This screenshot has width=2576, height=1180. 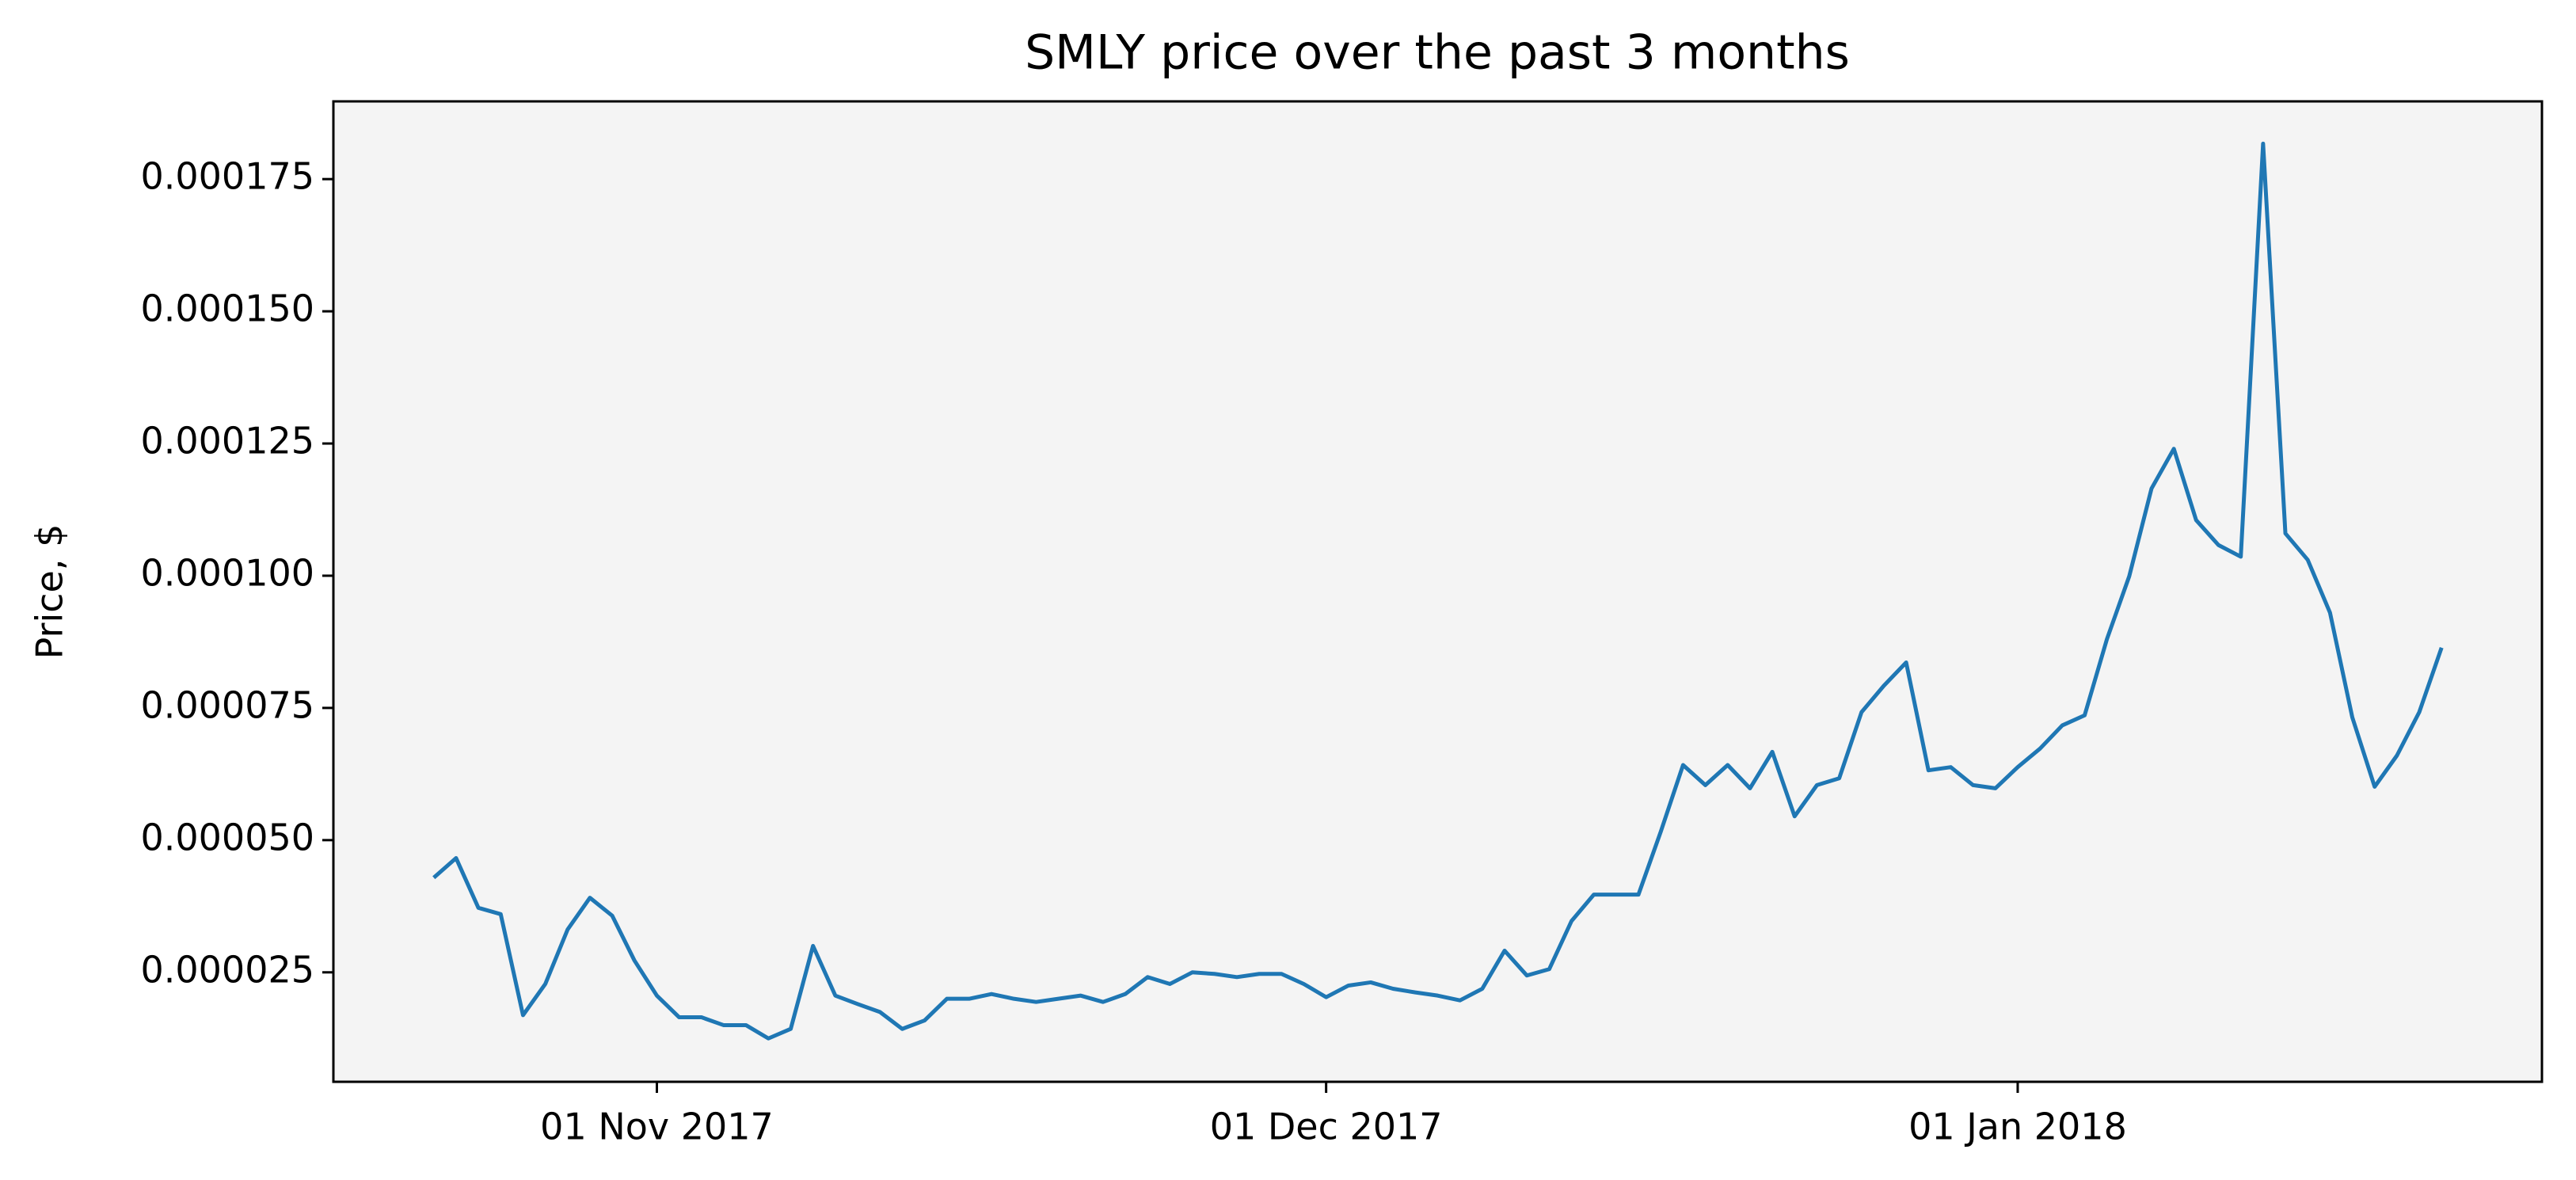 What do you see at coordinates (50, 592) in the screenshot?
I see `y-axis-label: Price, $` at bounding box center [50, 592].